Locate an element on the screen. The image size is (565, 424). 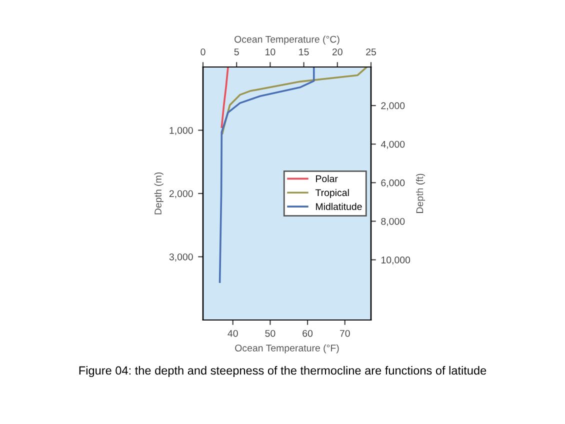
y2-tick-label: 8,000 is located at coordinates (393, 222).